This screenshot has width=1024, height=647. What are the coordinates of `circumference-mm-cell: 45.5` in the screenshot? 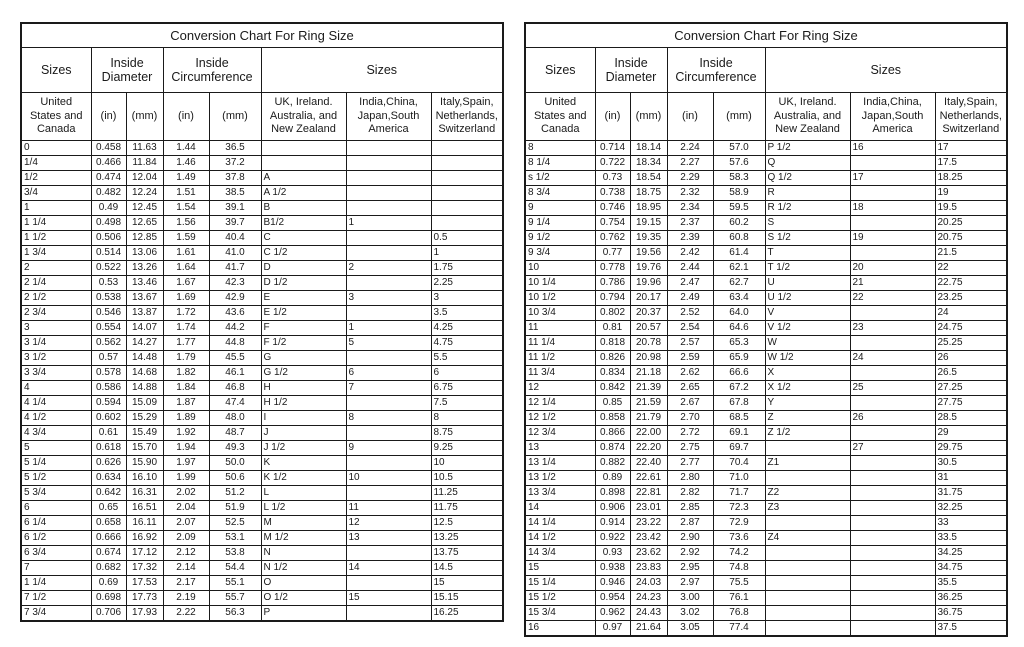 It's located at (235, 358).